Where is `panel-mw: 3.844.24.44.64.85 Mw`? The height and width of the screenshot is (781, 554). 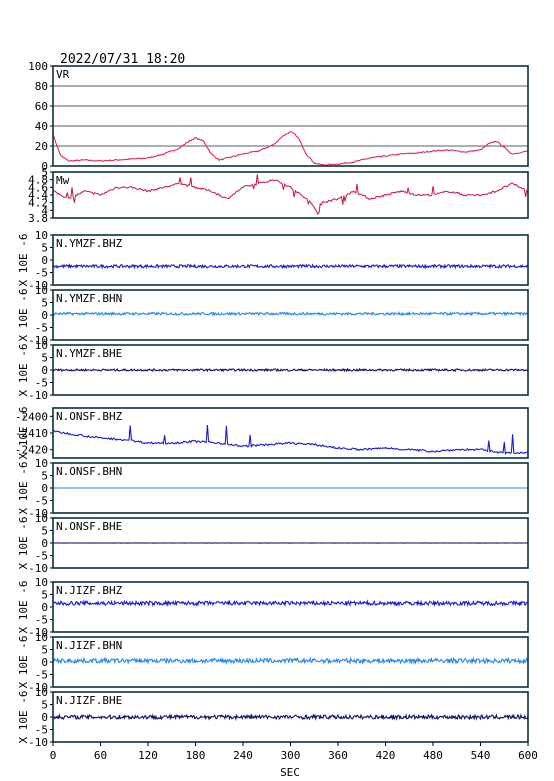 panel-mw: 3.844.24.44.64.85 Mw is located at coordinates (278, 195).